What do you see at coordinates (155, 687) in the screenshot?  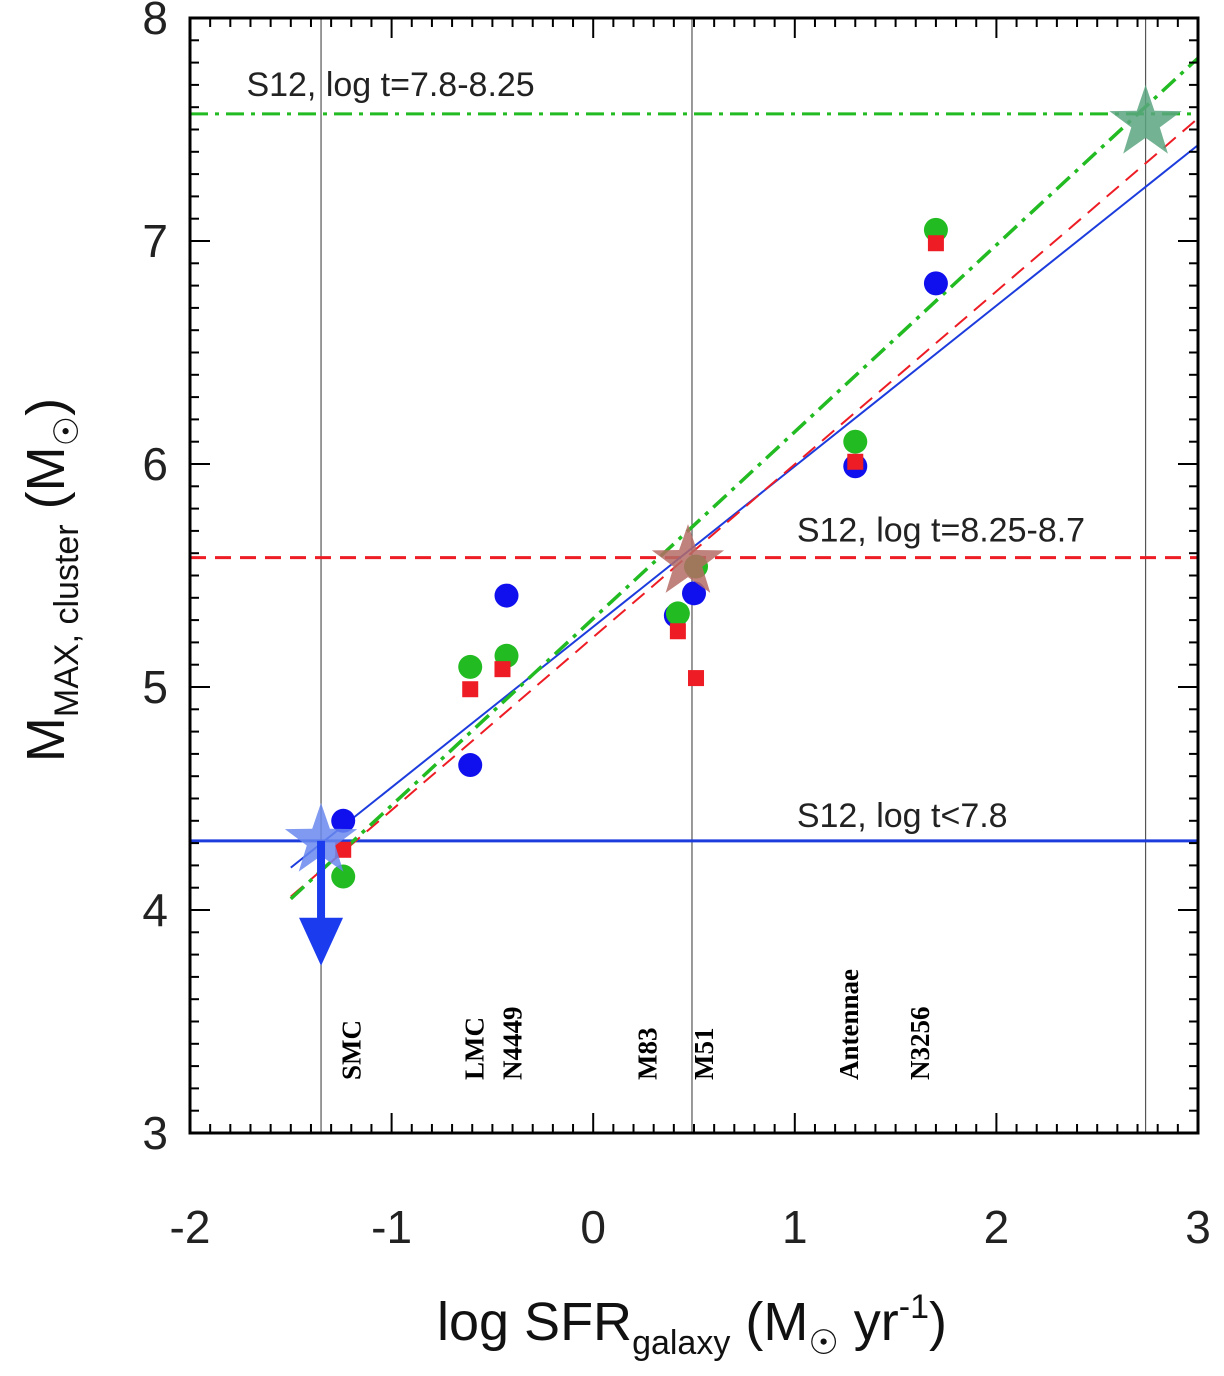 I see `y-tick-label: 5` at bounding box center [155, 687].